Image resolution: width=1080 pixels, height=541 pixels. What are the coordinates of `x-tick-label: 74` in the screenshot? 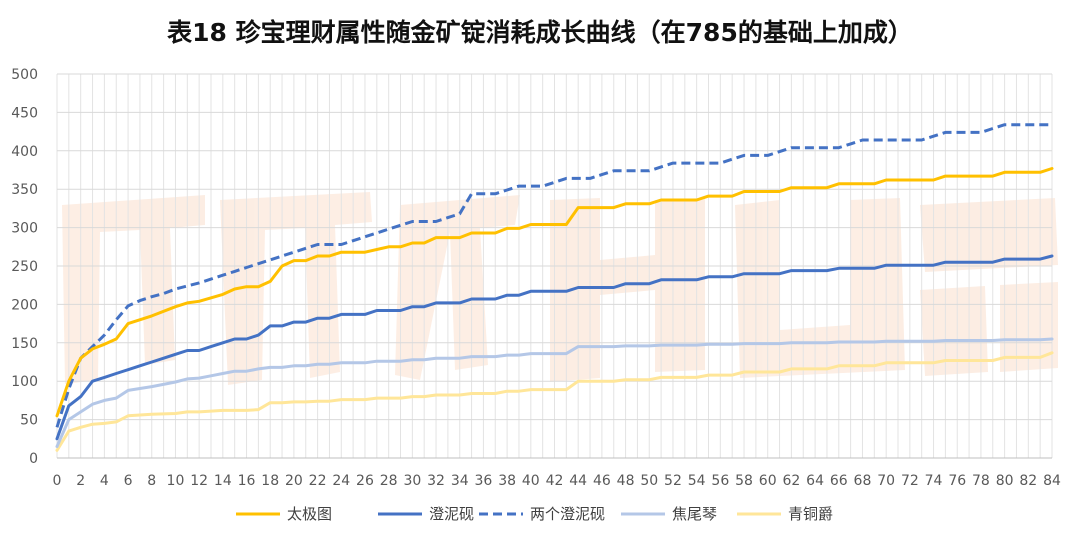 It's located at (934, 481).